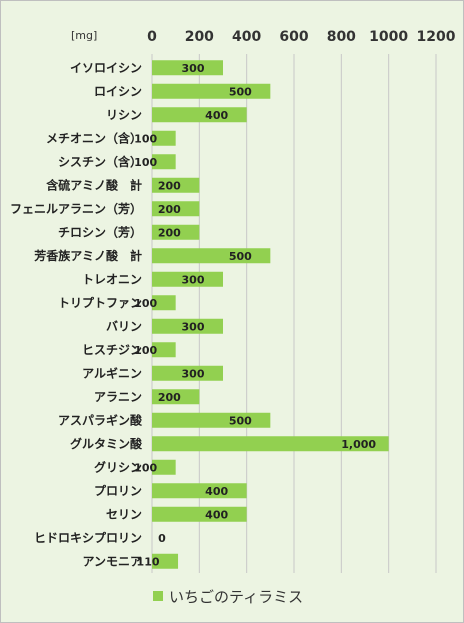  What do you see at coordinates (236, 597) in the screenshot?
I see `legend-label: いちごのティラミス` at bounding box center [236, 597].